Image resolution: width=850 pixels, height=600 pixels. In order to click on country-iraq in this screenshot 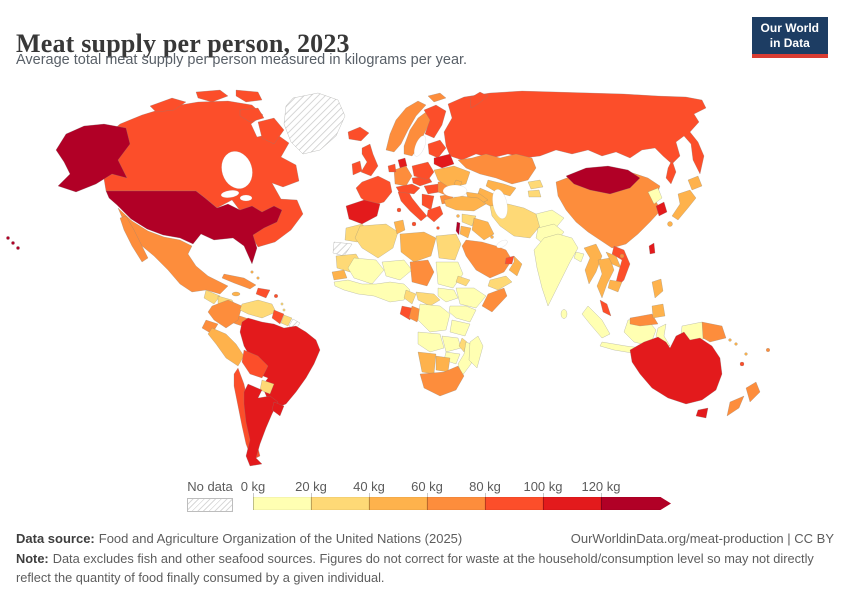, I will do `click(483, 229)`.